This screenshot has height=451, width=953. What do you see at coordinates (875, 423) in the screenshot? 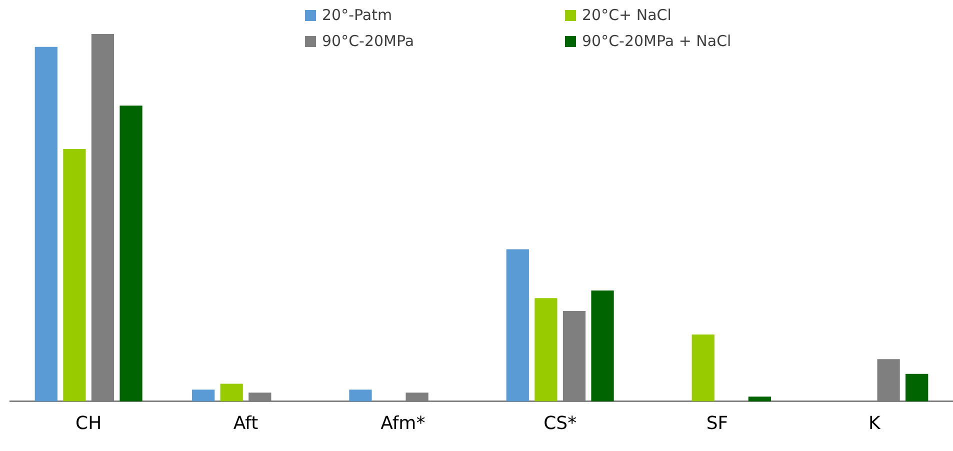
I see `x-tick-label: K` at bounding box center [875, 423].